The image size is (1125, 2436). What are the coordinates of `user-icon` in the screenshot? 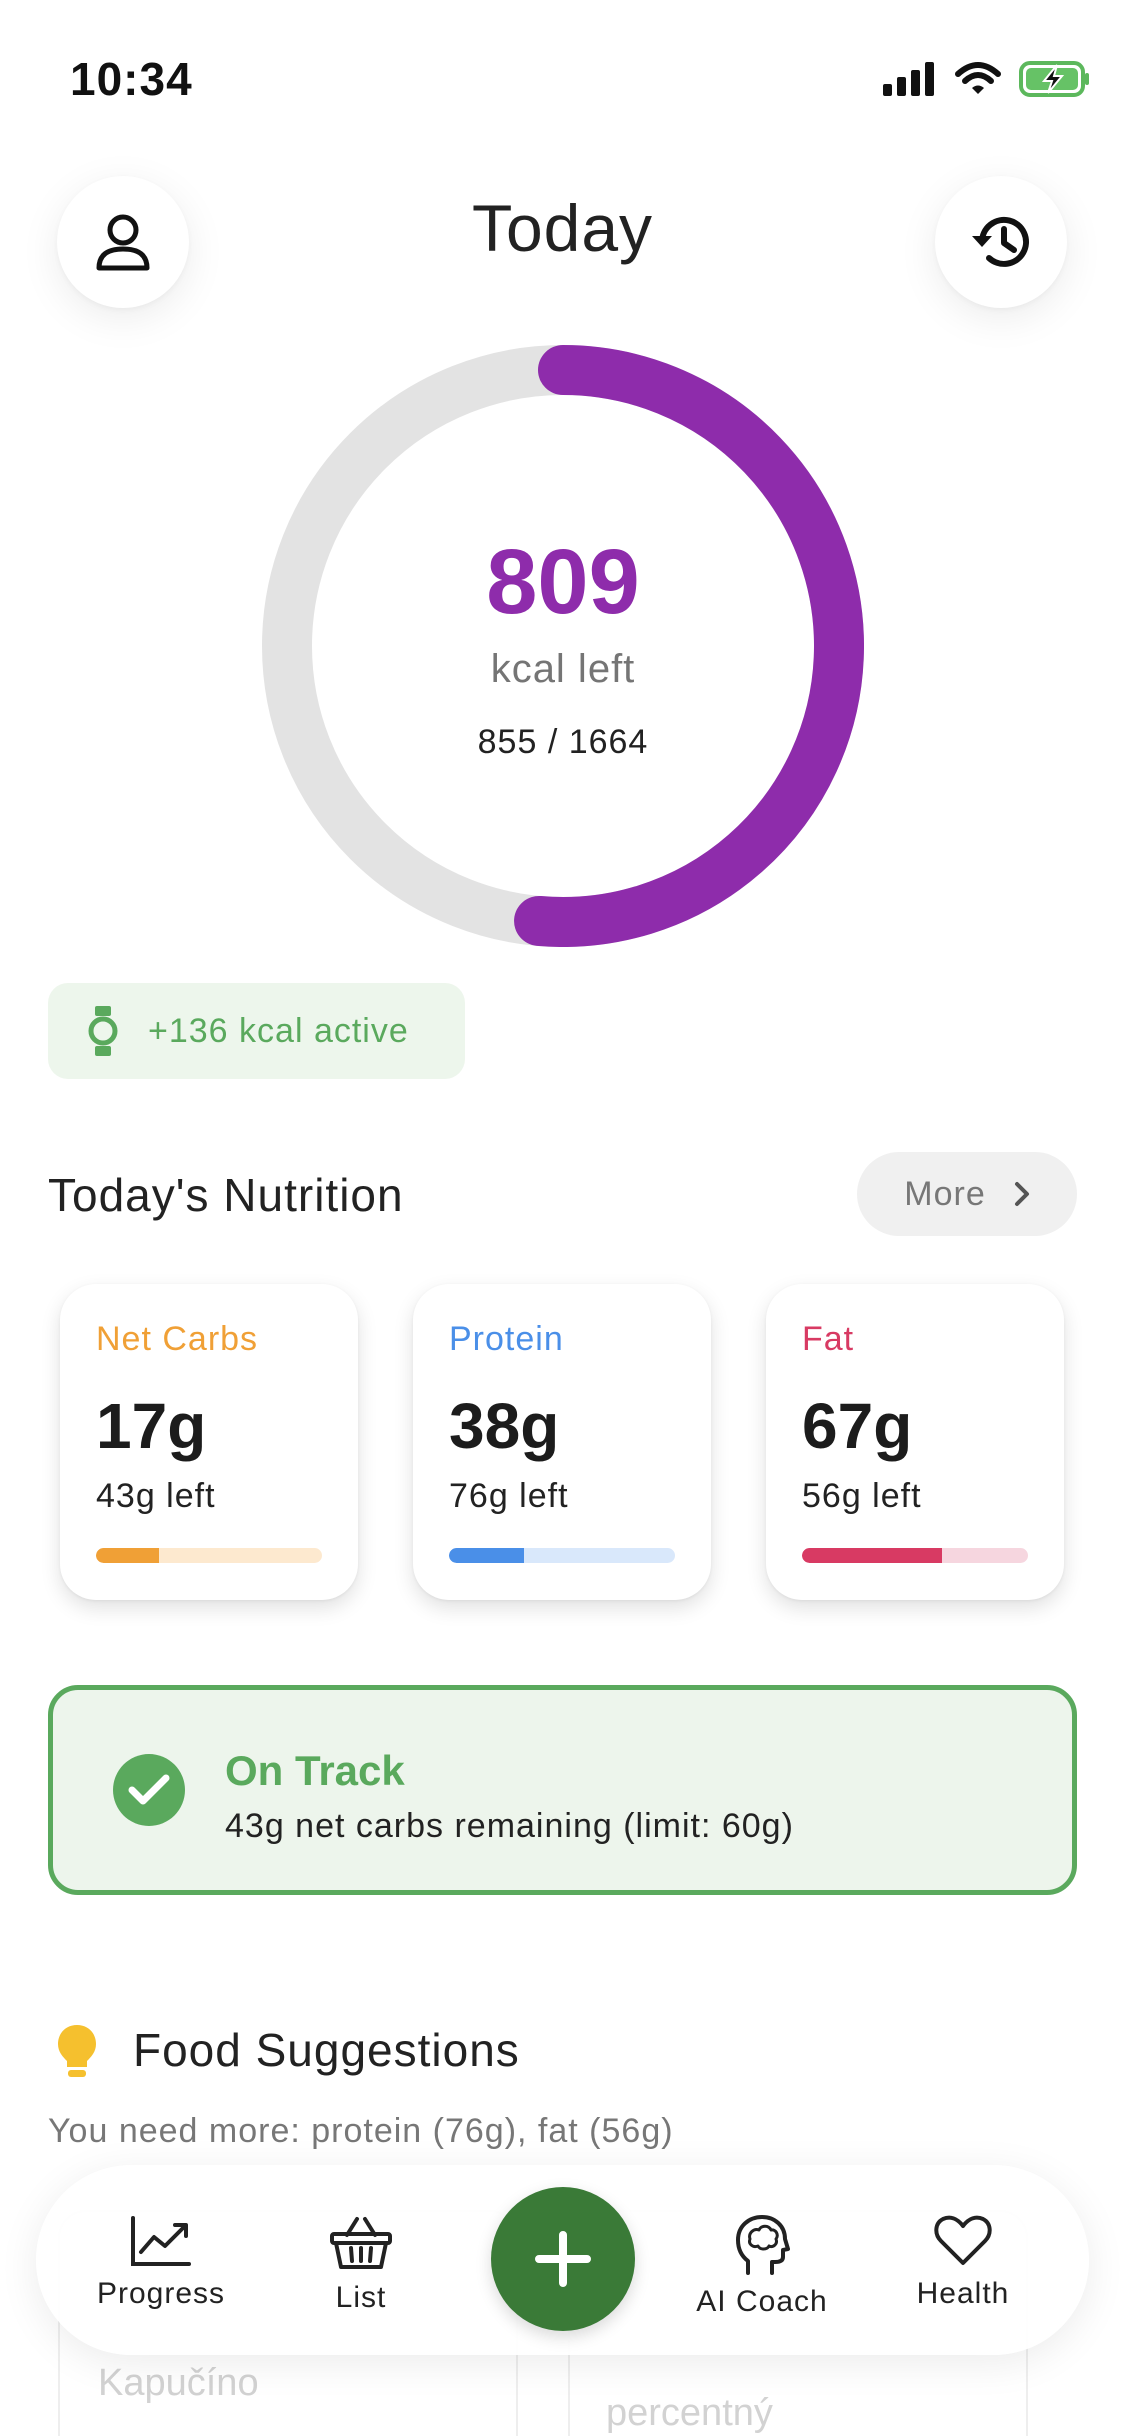 It's located at (123, 242).